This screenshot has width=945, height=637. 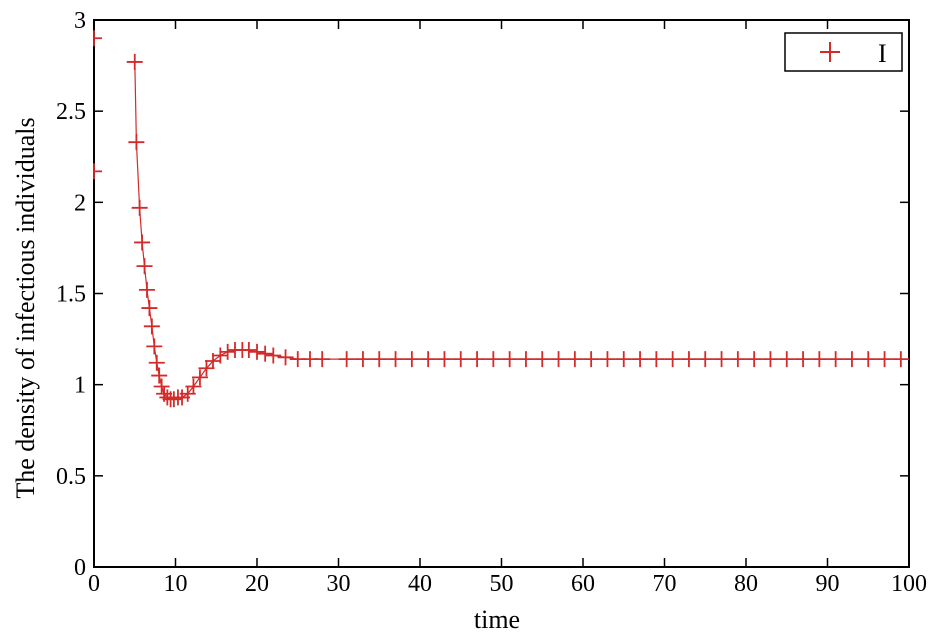 I want to click on y-tick-label: 1.5, so click(x=71, y=295).